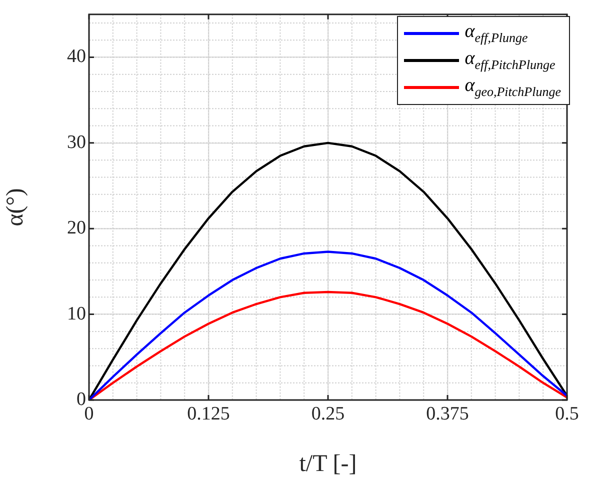 The image size is (600, 481). Describe the element at coordinates (328, 413) in the screenshot. I see `x-tick-label: 0.25` at that location.